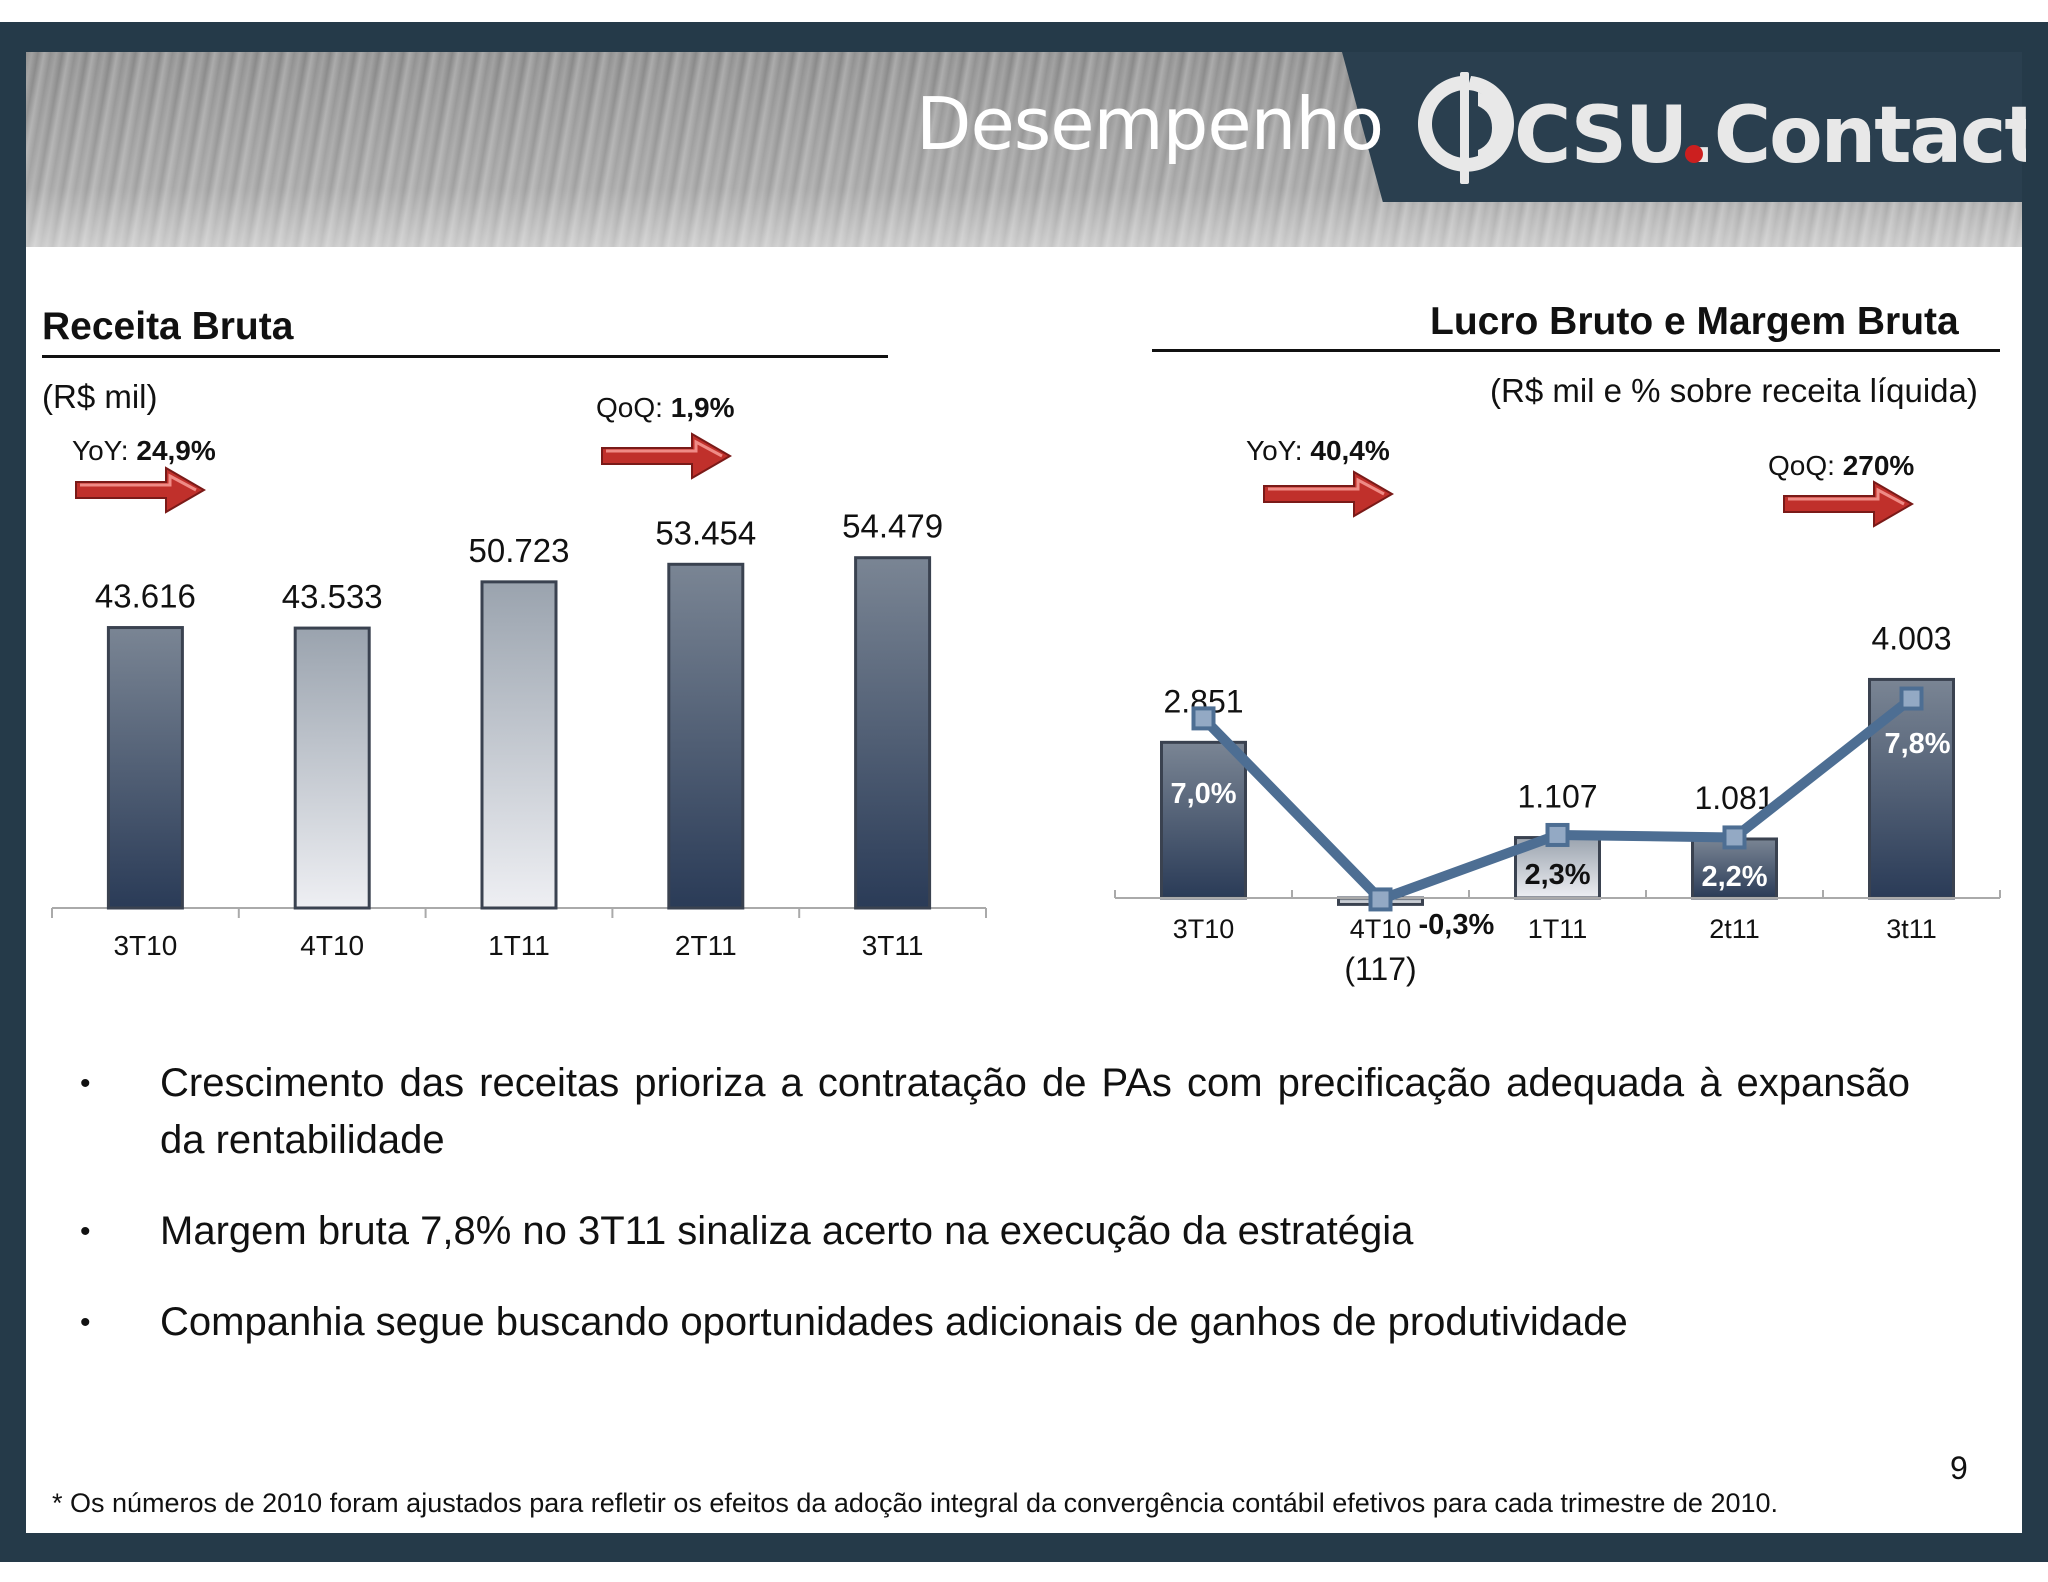 Image resolution: width=2048 pixels, height=1582 pixels. Describe the element at coordinates (1381, 929) in the screenshot. I see `right-x-tick-label: 4T10` at that location.